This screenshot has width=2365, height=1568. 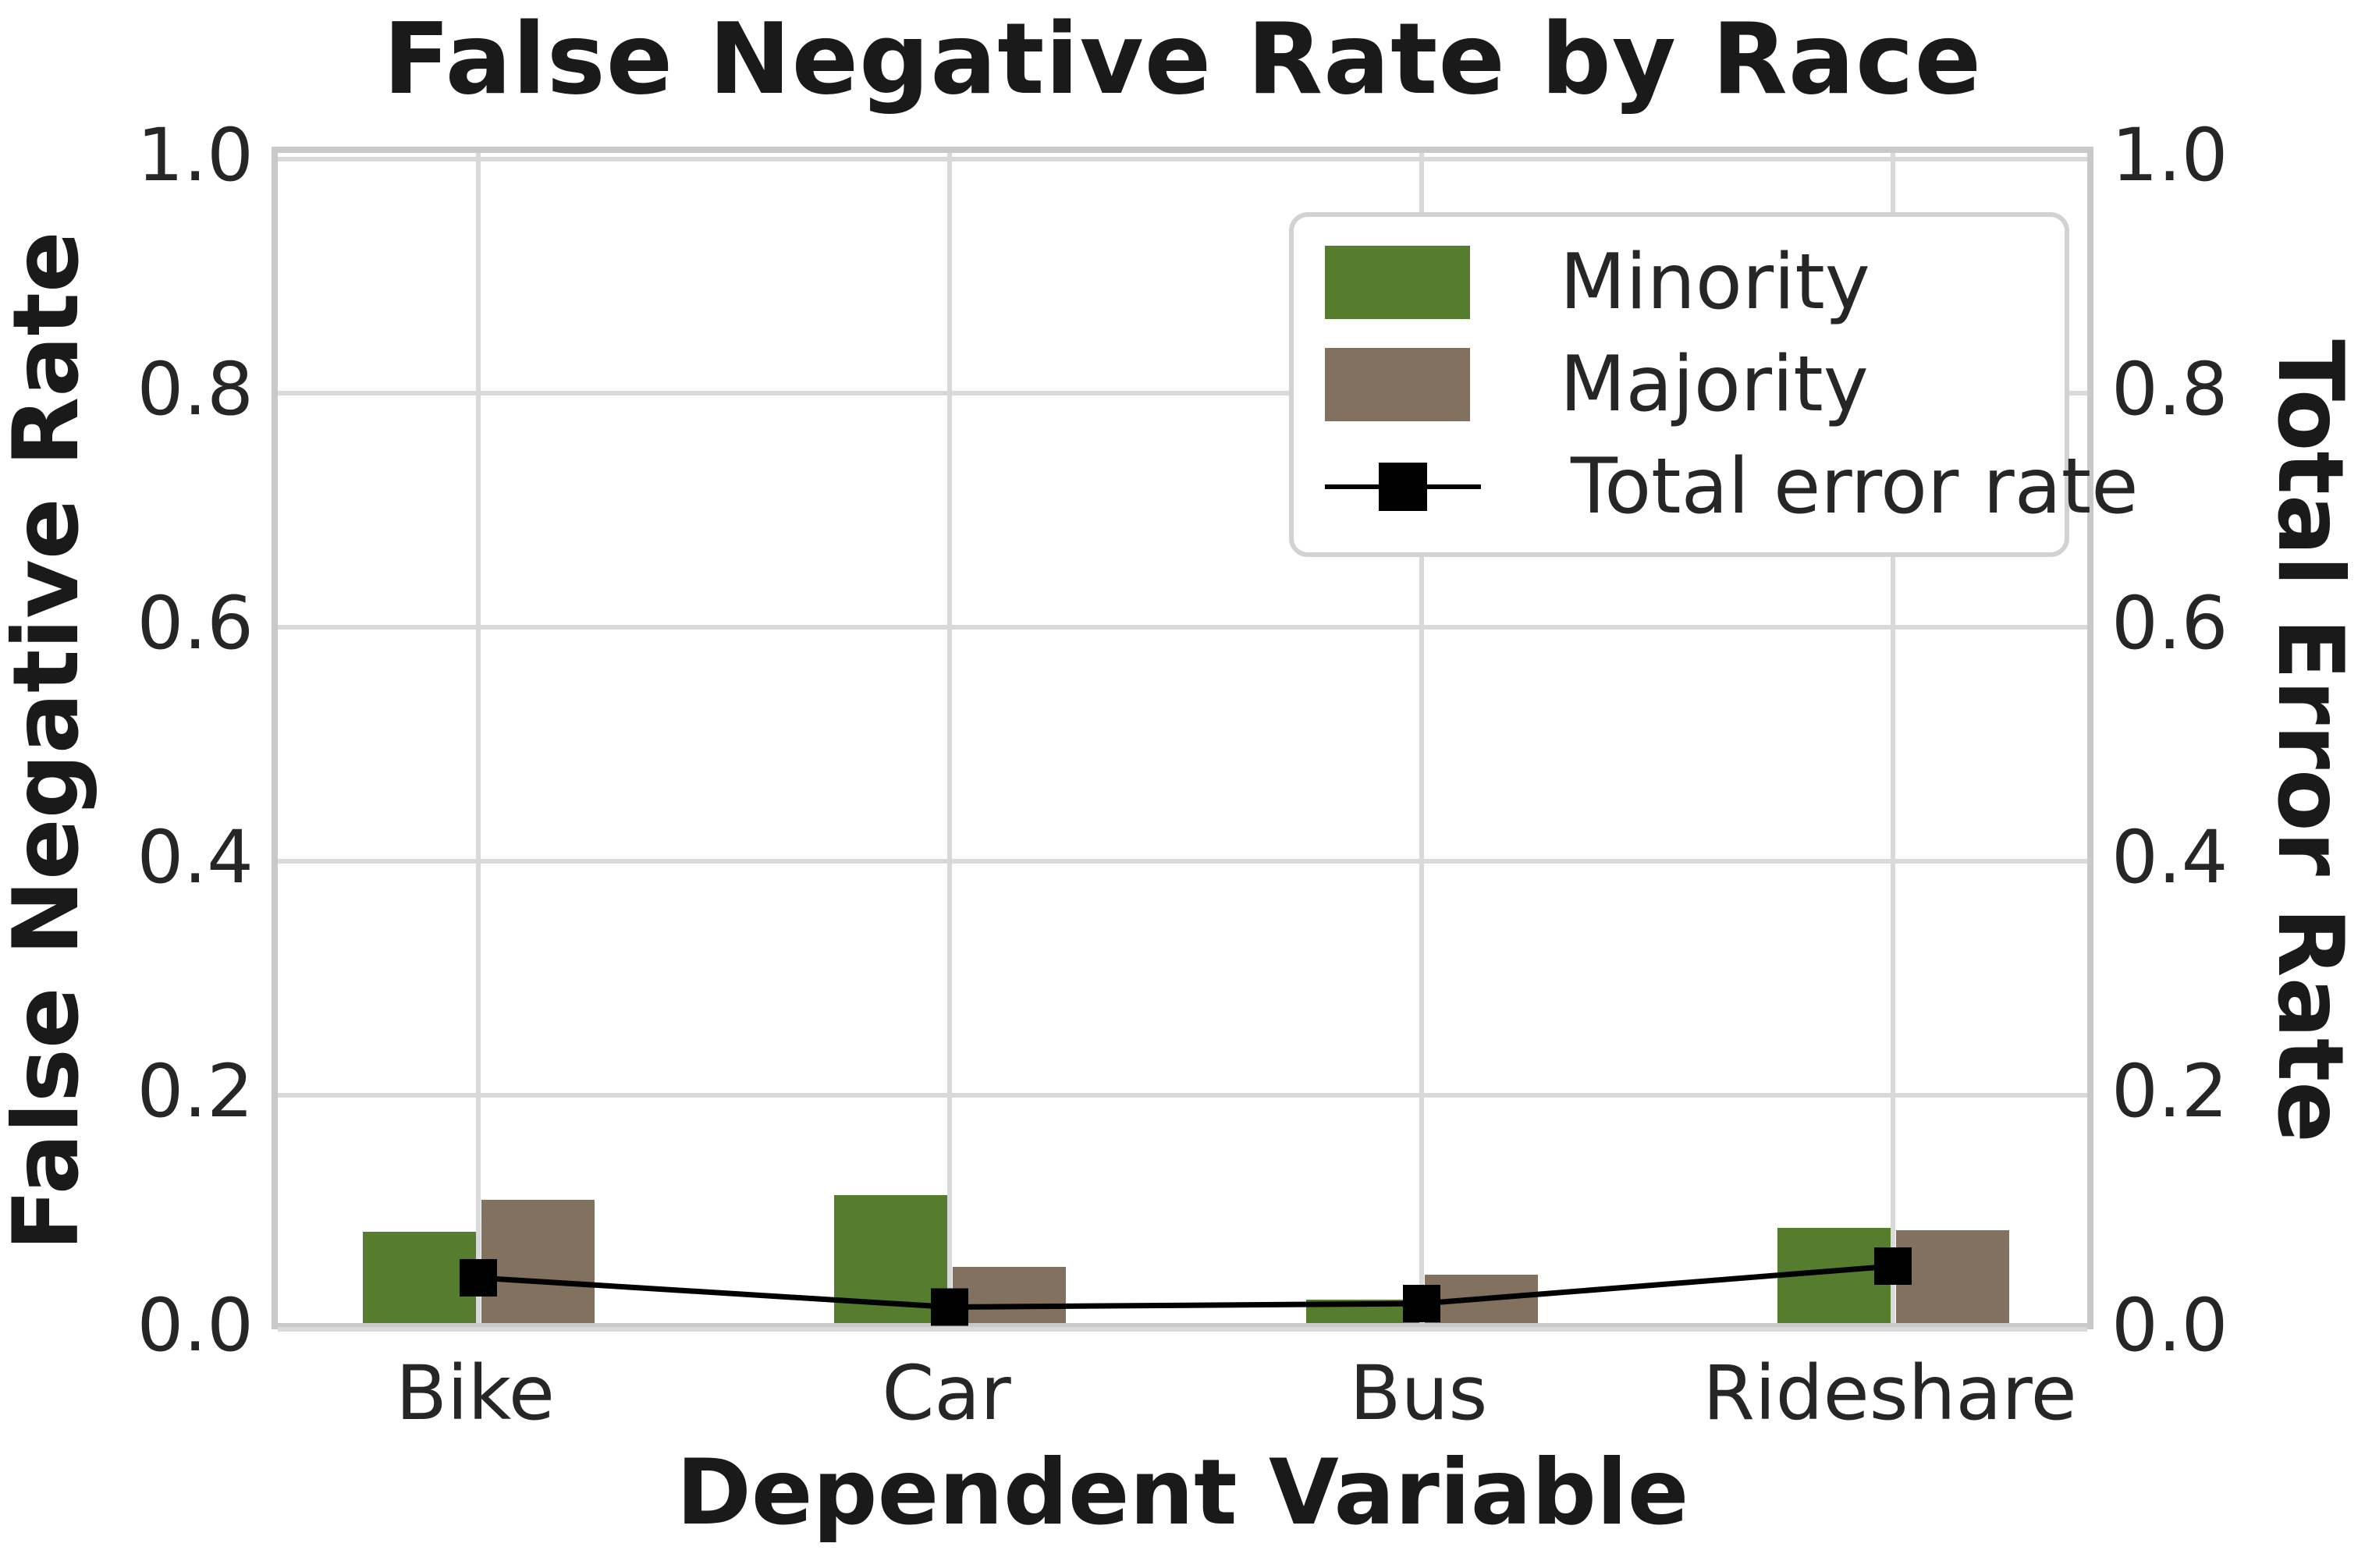 I want to click on right-y-tick-label: 1.0, so click(x=2169, y=155).